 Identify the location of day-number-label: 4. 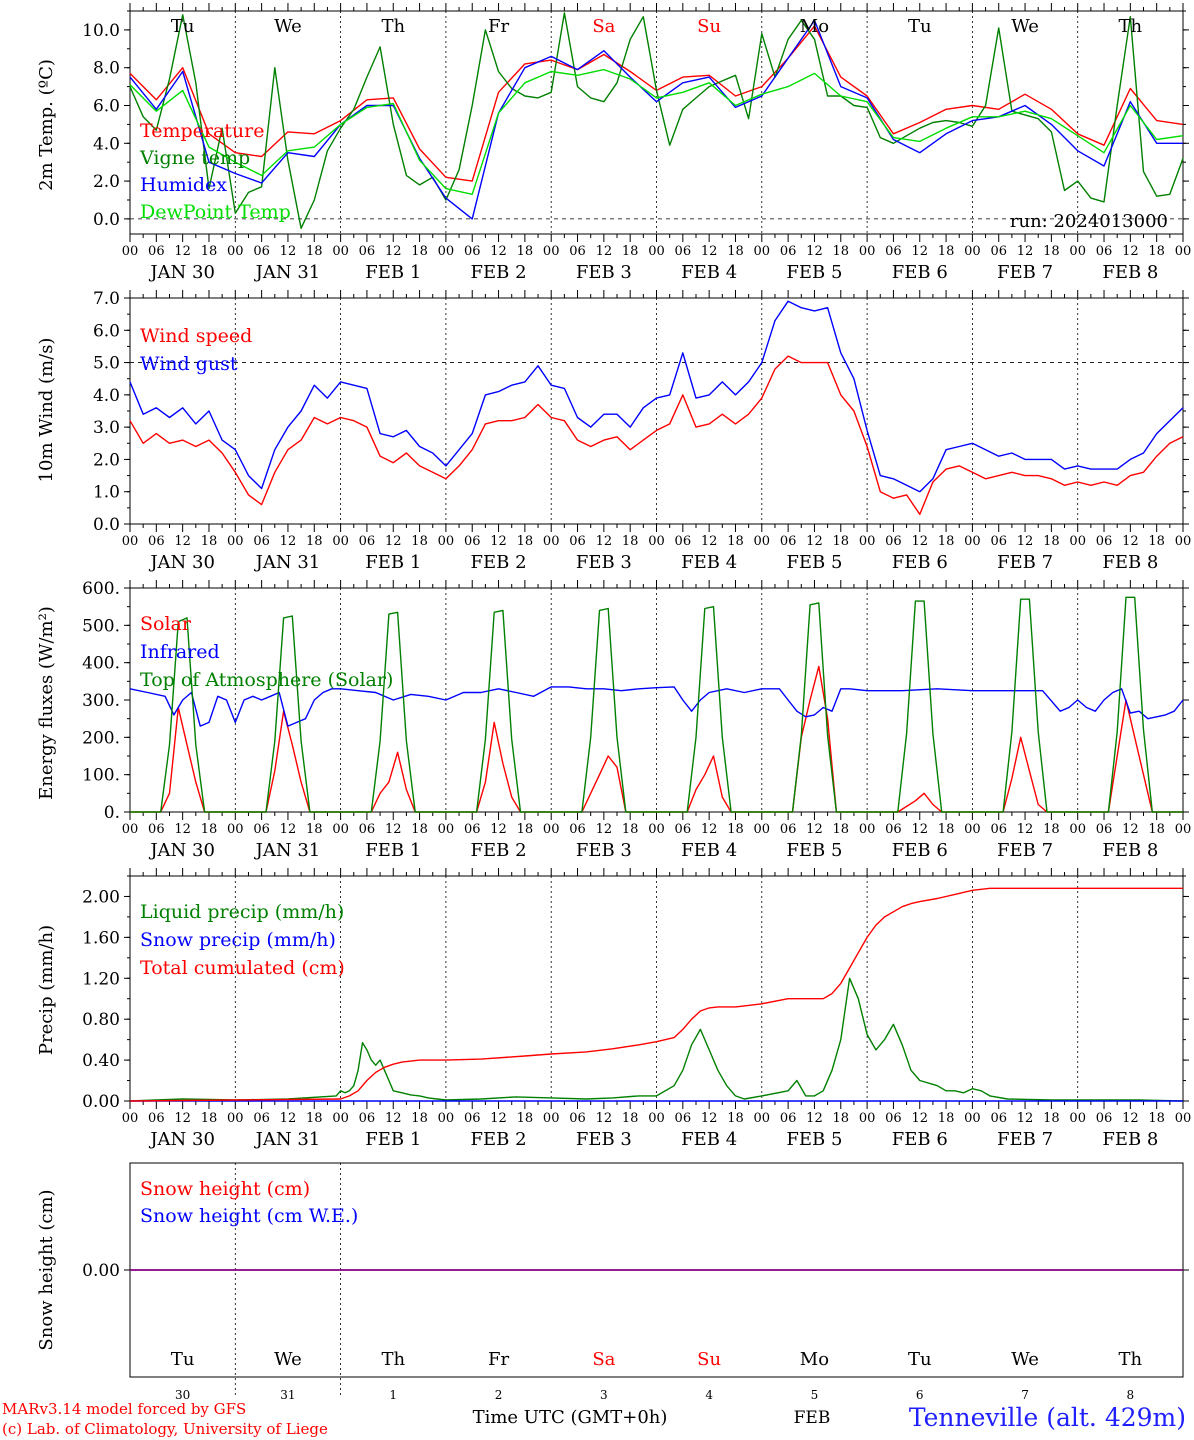
(709, 1395).